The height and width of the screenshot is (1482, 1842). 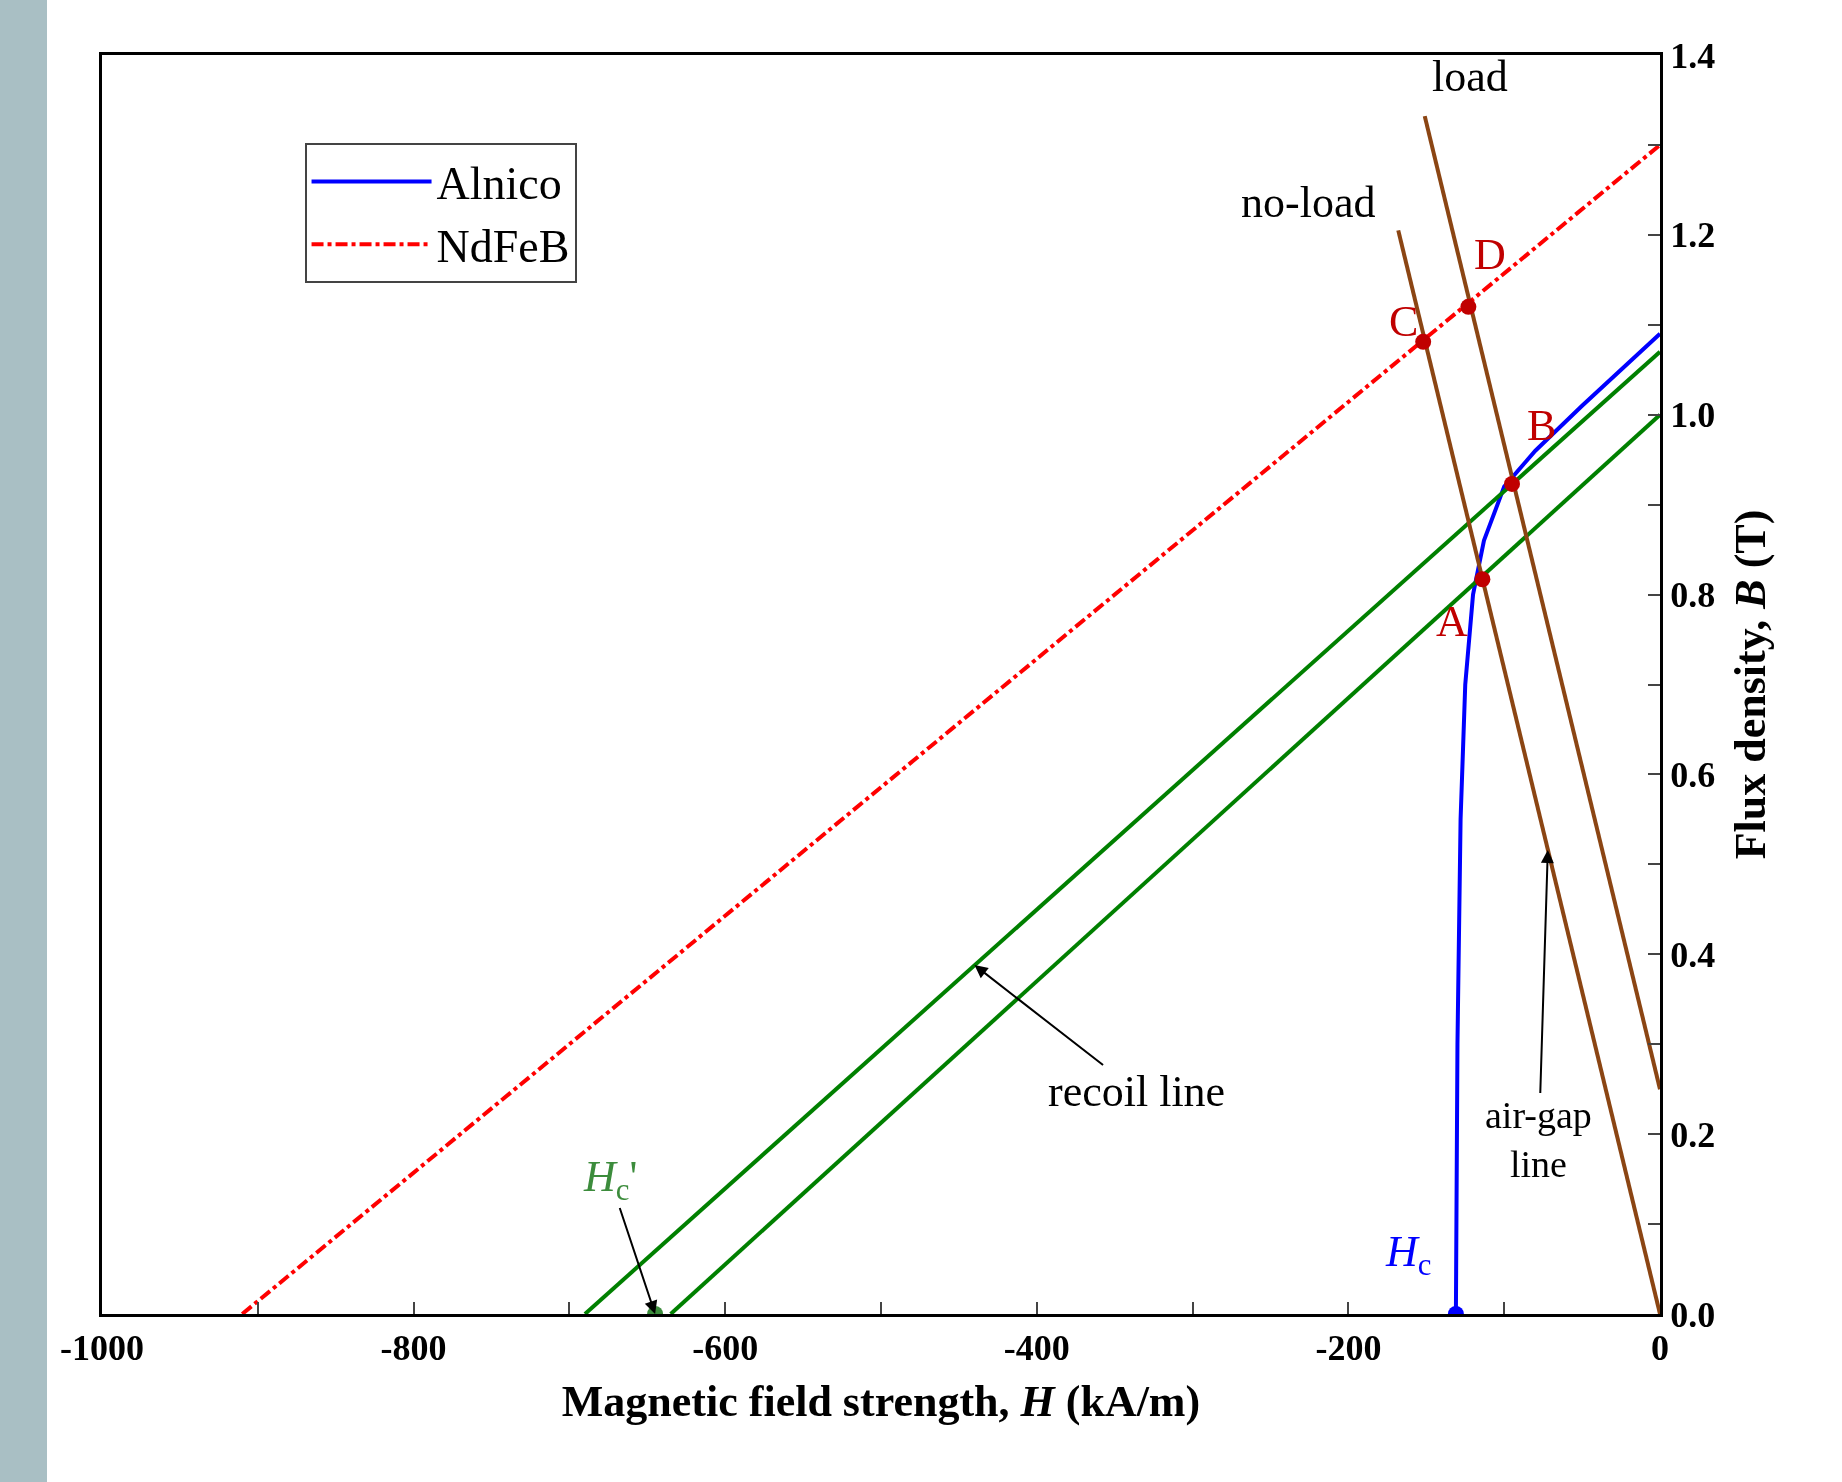 I want to click on y-tick-label: 0.0, so click(x=1693, y=1314).